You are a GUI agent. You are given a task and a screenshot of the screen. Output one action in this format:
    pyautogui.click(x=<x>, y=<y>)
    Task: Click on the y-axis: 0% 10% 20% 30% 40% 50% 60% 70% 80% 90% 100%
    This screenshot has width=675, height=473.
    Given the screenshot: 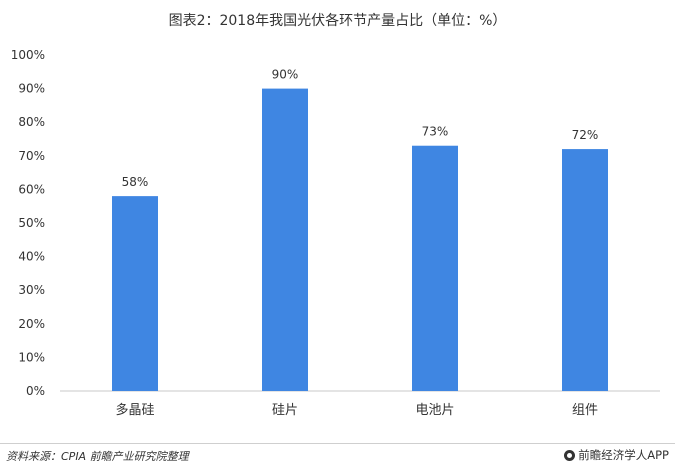 What is the action you would take?
    pyautogui.click(x=28, y=223)
    